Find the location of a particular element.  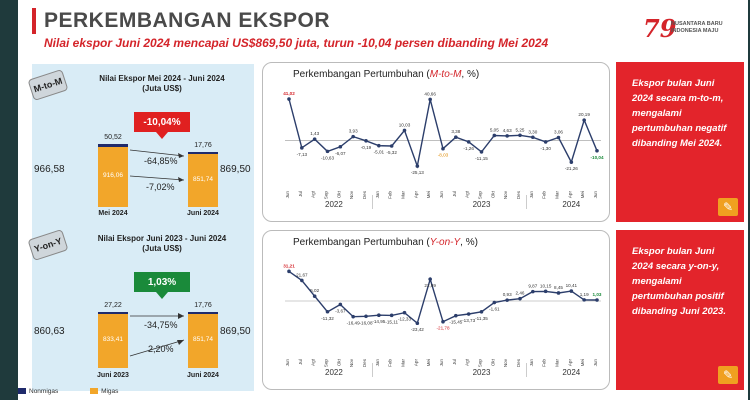

legend-swatch-migas is located at coordinates (94, 391).